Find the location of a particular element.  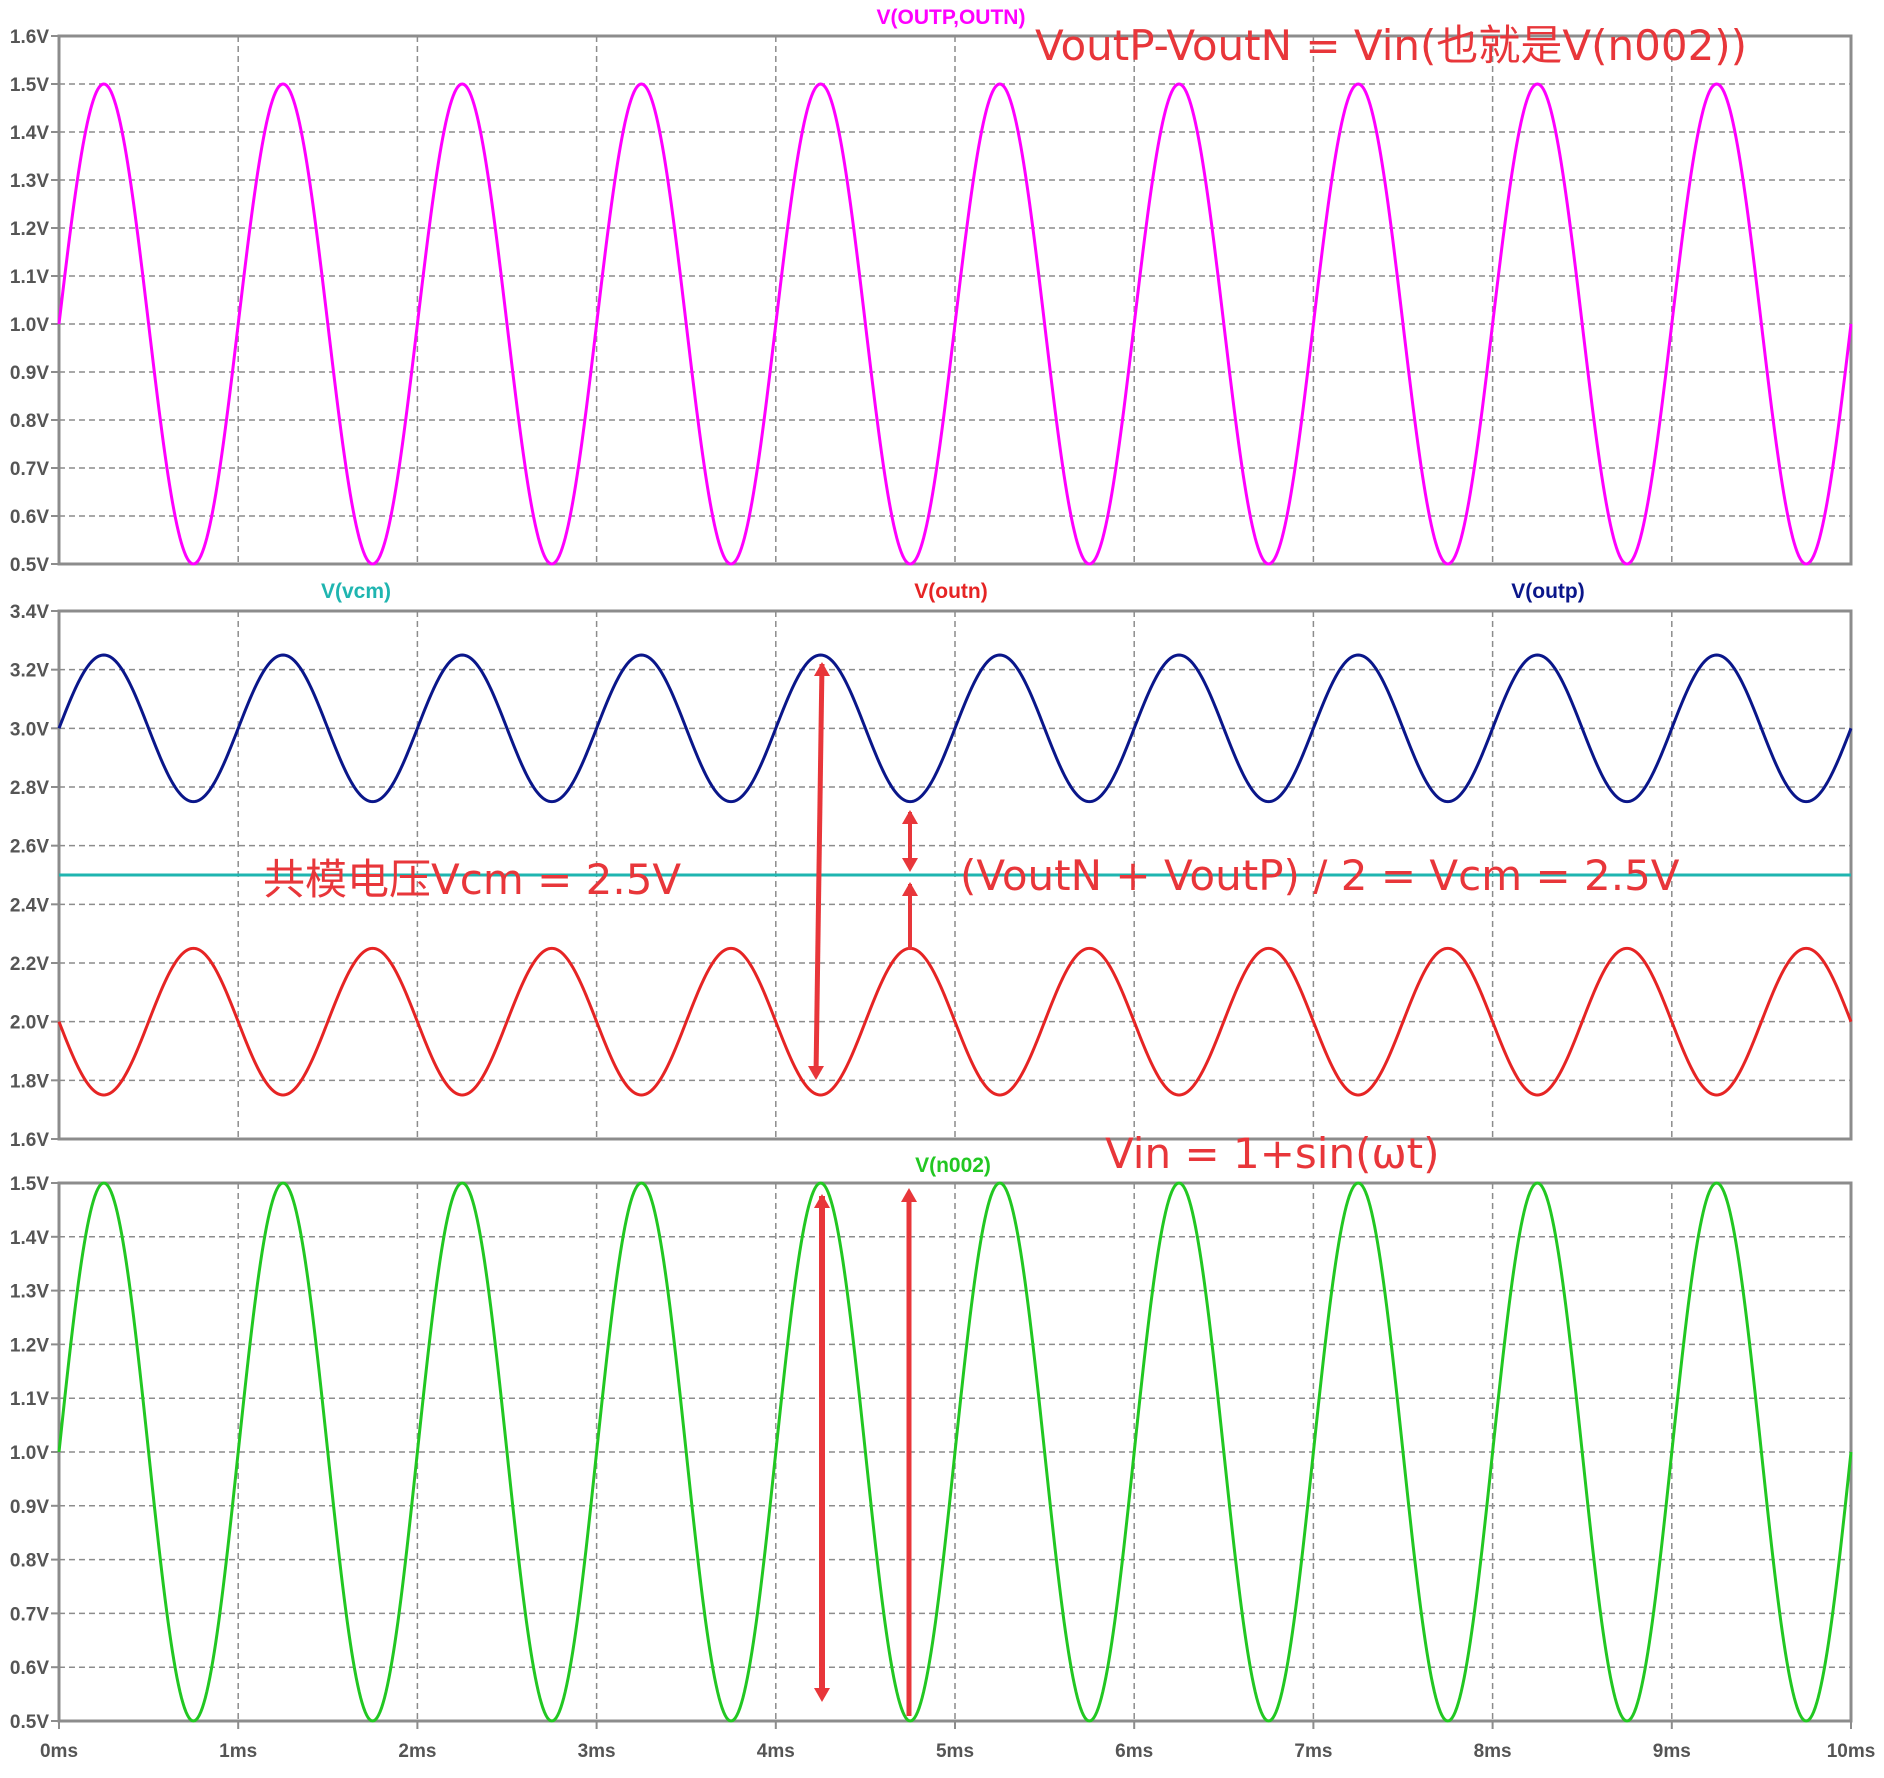

y-tick-label: 2.6V is located at coordinates (29, 847).